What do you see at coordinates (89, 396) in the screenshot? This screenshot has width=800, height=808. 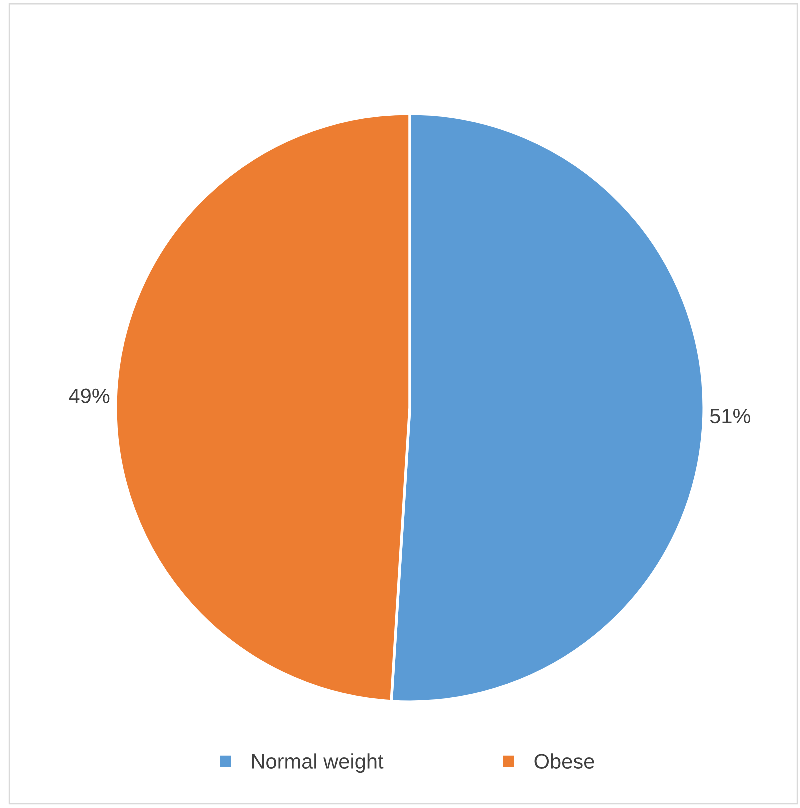 I see `data-label: 49%` at bounding box center [89, 396].